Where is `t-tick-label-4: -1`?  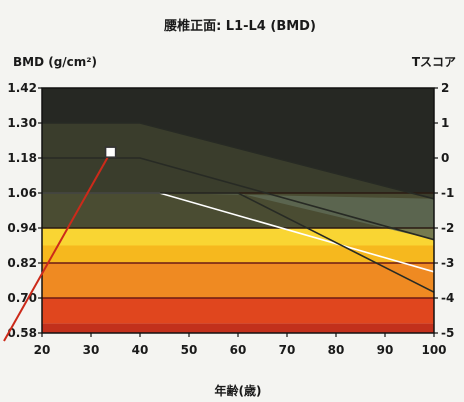 t-tick-label-4: -1 is located at coordinates (447, 193).